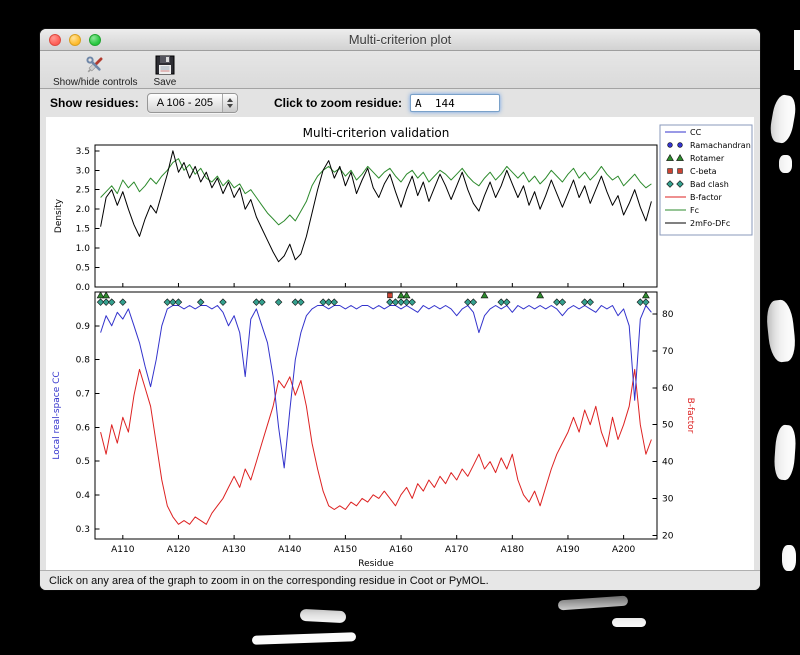 This screenshot has width=800, height=655. I want to click on svg-text: 30, so click(668, 499).